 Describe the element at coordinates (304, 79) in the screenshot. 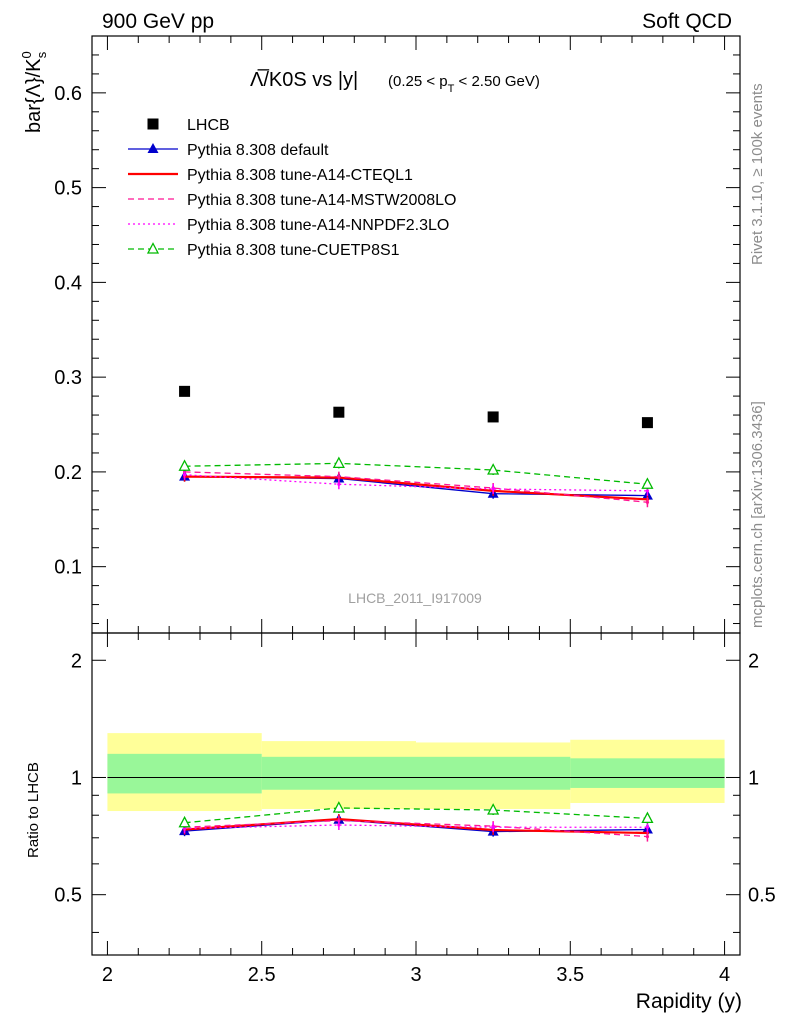

I see `plot-title-main: Λ̅/K0S vs |y|` at that location.